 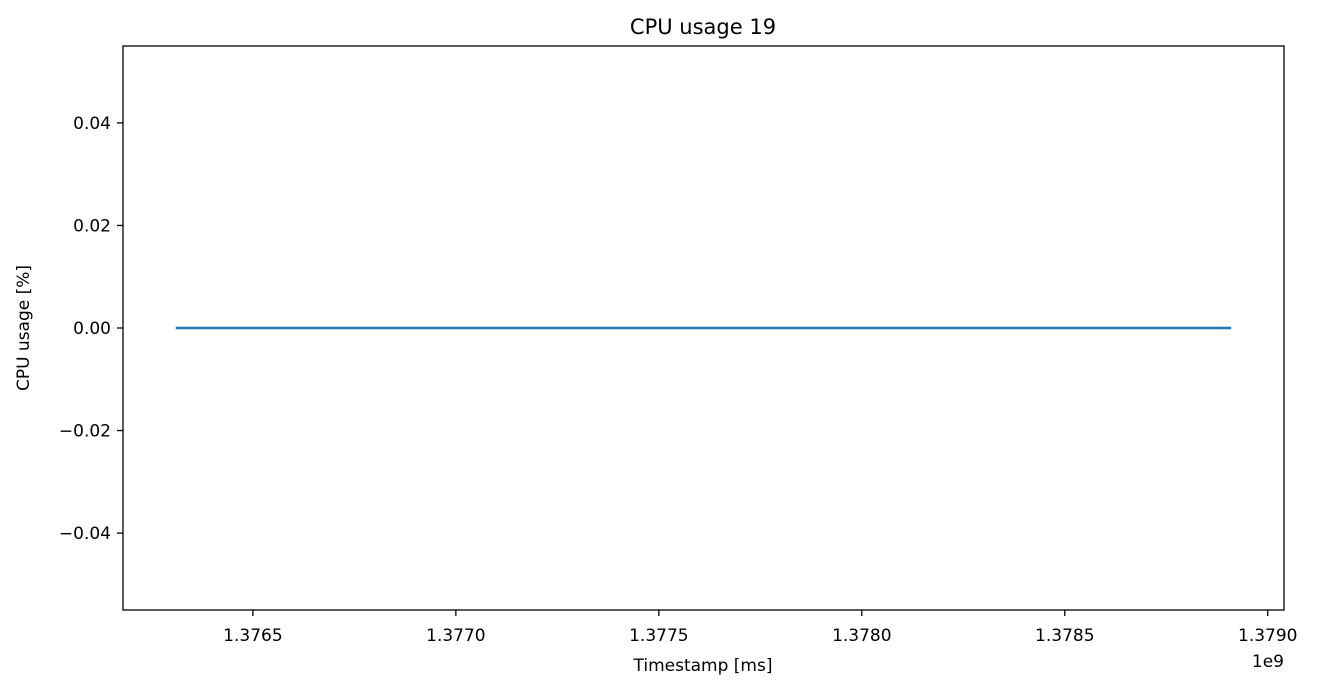 I want to click on x-axis: 1.3765 1.3770 1.3775 1.3780 1.3785 1.3790, so click(x=760, y=628).